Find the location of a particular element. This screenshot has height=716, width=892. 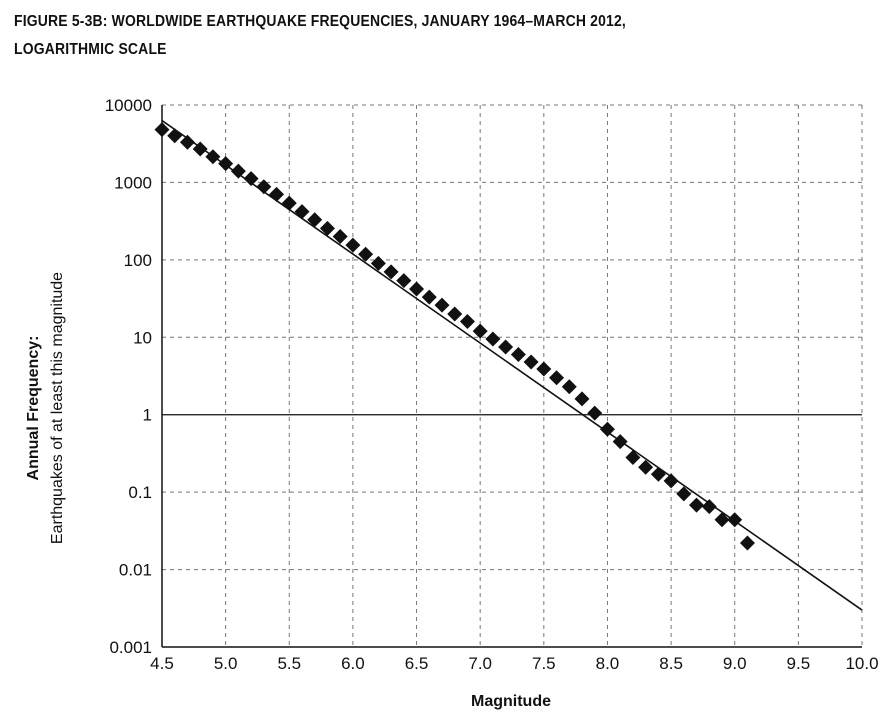

y-axis-label-line-1: Annual Frequency: is located at coordinates (33, 408).